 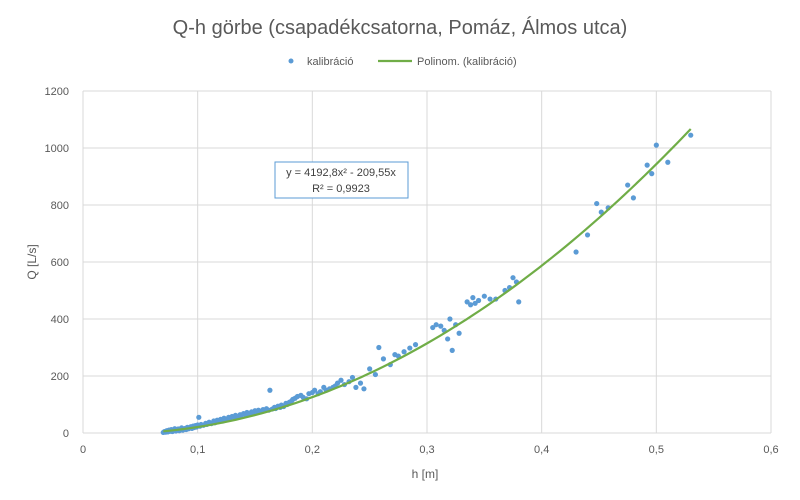 I want to click on x-tick-label: 0,1, so click(x=197, y=450).